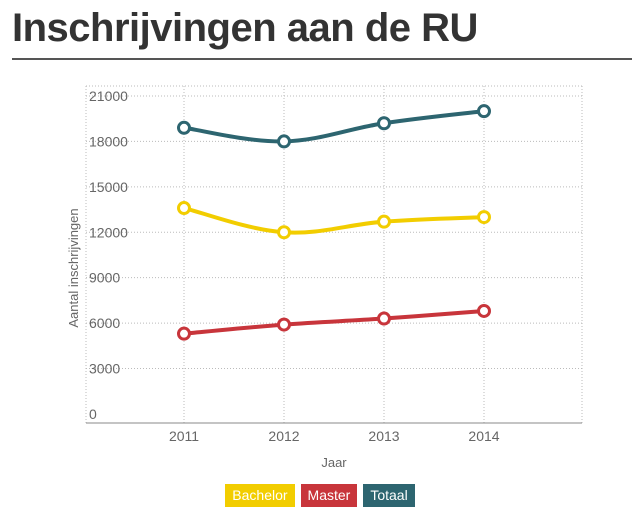 The width and height of the screenshot is (640, 521). Describe the element at coordinates (184, 436) in the screenshot. I see `x-tick-label: 2011` at that location.